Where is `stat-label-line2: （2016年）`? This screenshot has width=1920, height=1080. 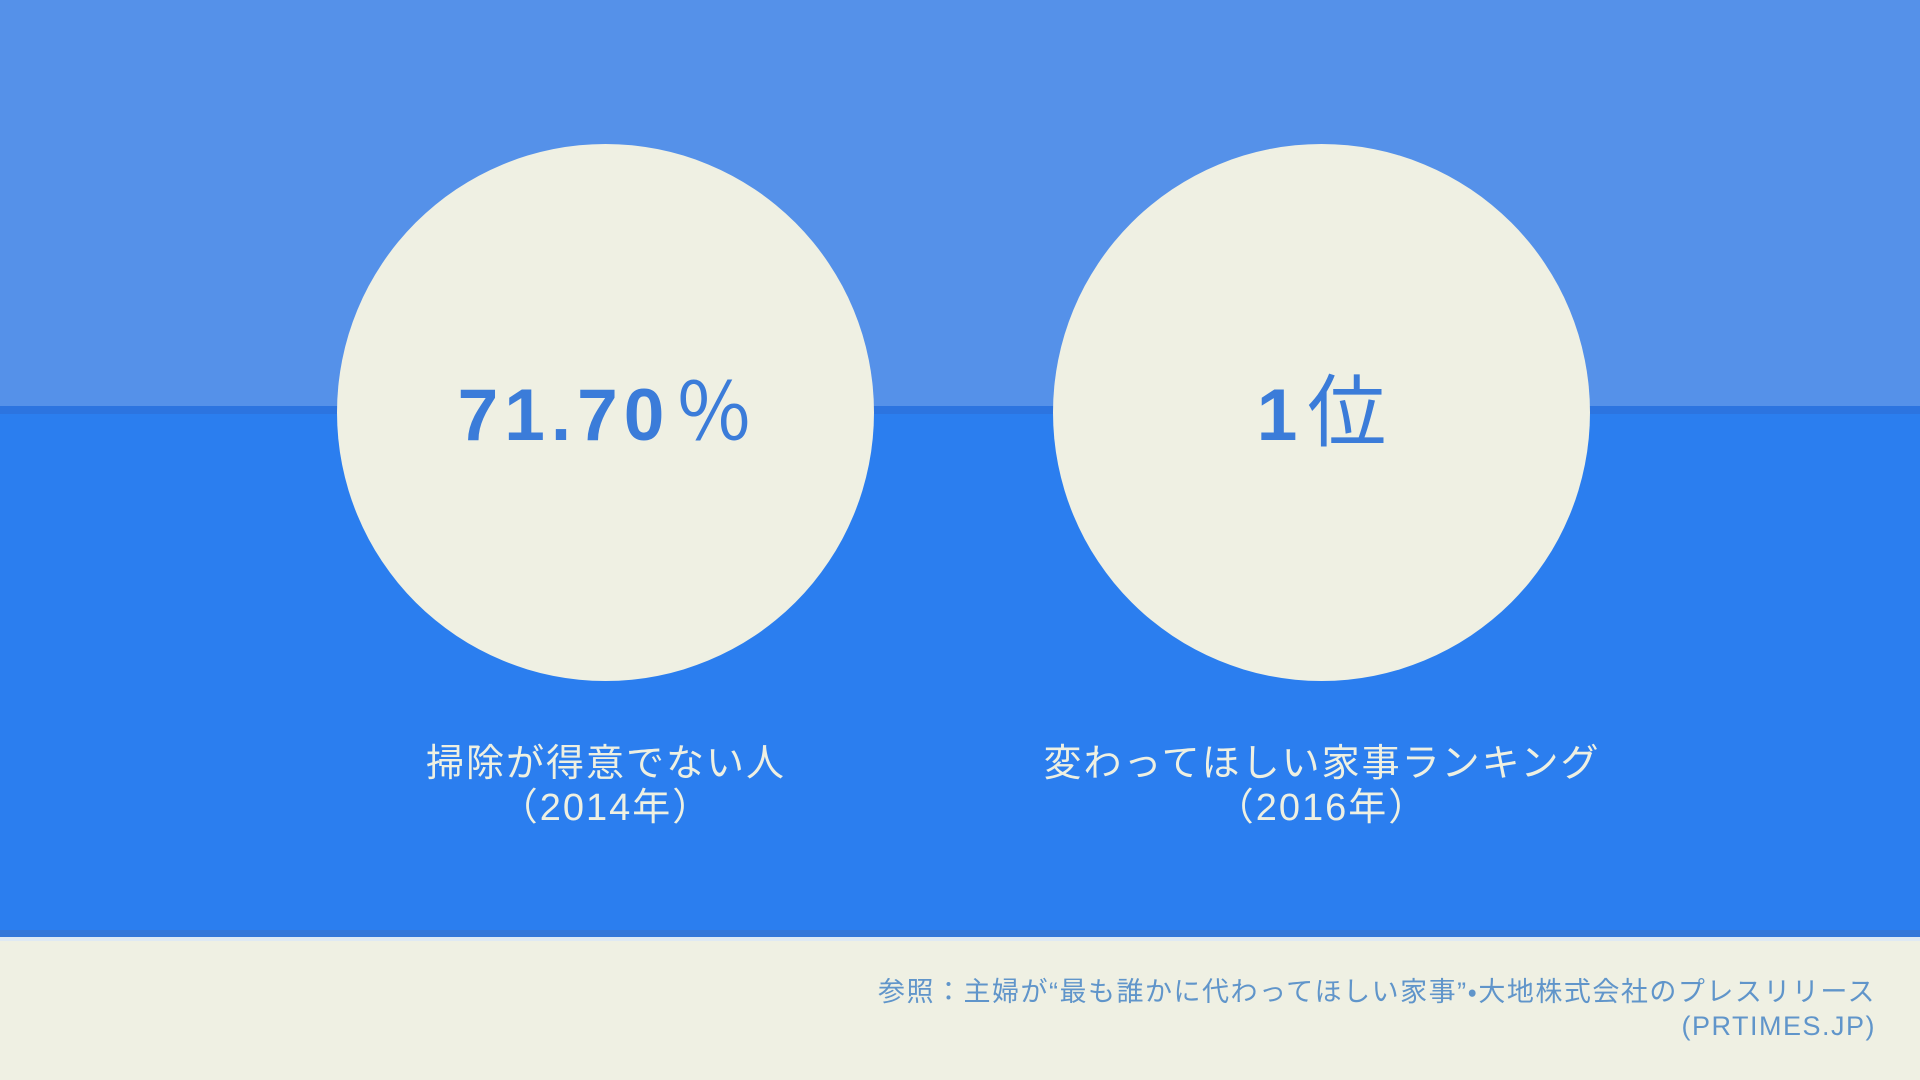
stat-label-line2: （2016年） is located at coordinates (1322, 808).